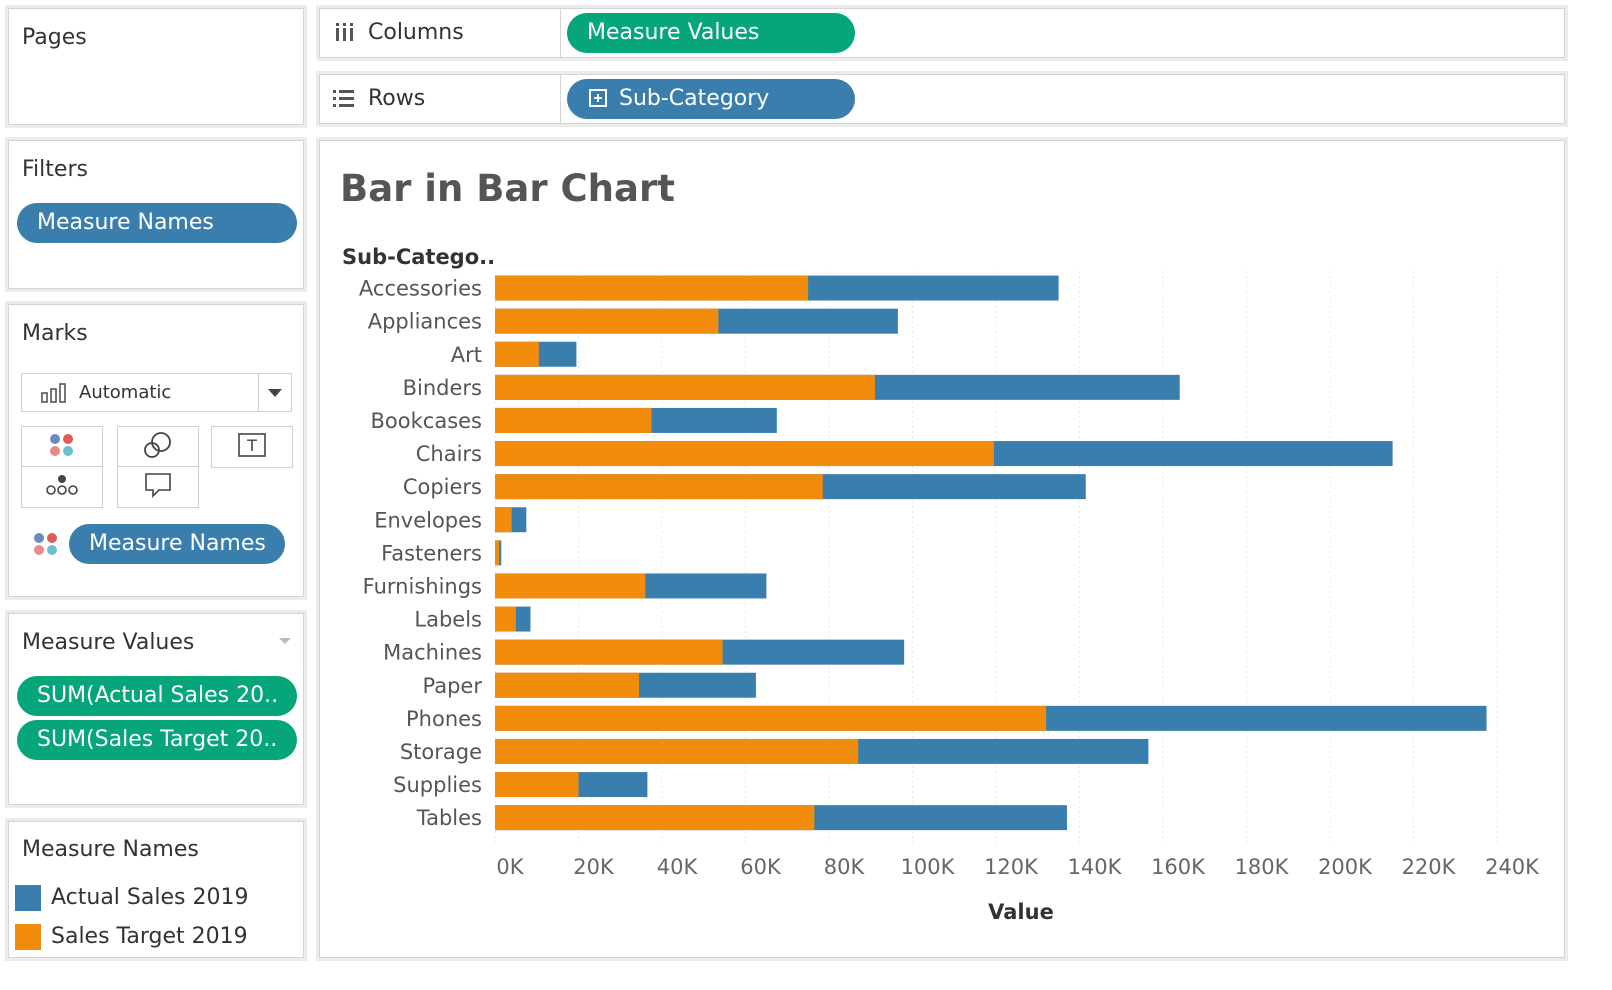  What do you see at coordinates (431, 553) in the screenshot?
I see `category-label: Fasteners` at bounding box center [431, 553].